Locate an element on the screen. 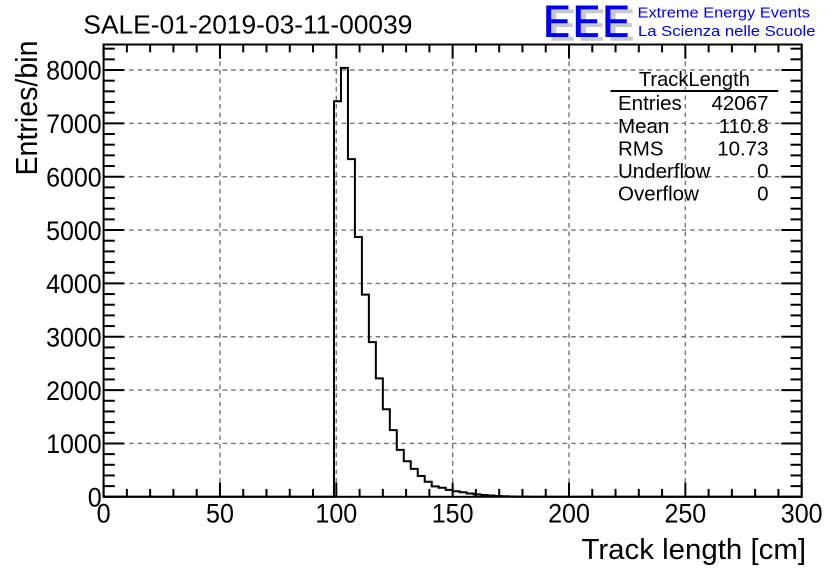 This screenshot has height=577, width=836. svg-text: TrackLength is located at coordinates (694, 79).